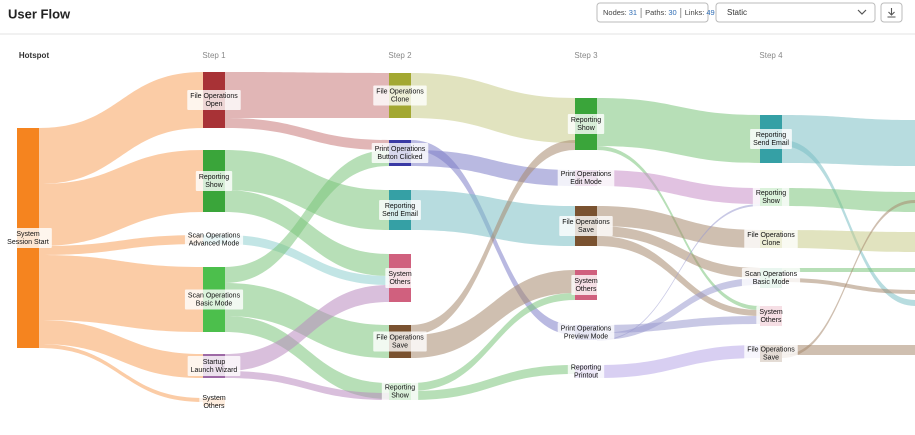  I want to click on download-icon, so click(891, 13).